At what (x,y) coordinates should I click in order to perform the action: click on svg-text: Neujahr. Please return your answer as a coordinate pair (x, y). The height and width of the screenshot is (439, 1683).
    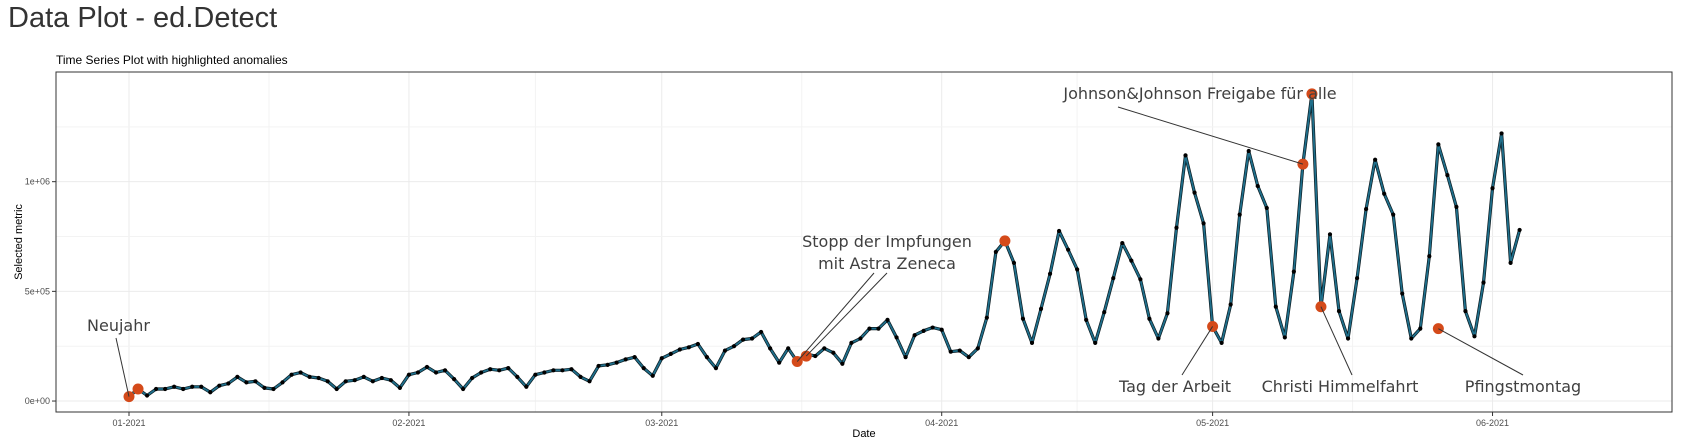
    Looking at the image, I should click on (118, 325).